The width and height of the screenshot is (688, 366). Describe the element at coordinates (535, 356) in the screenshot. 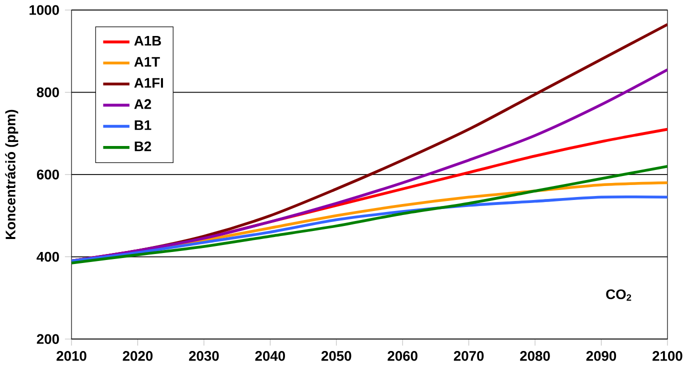

I see `x-tick-label: 2080` at that location.